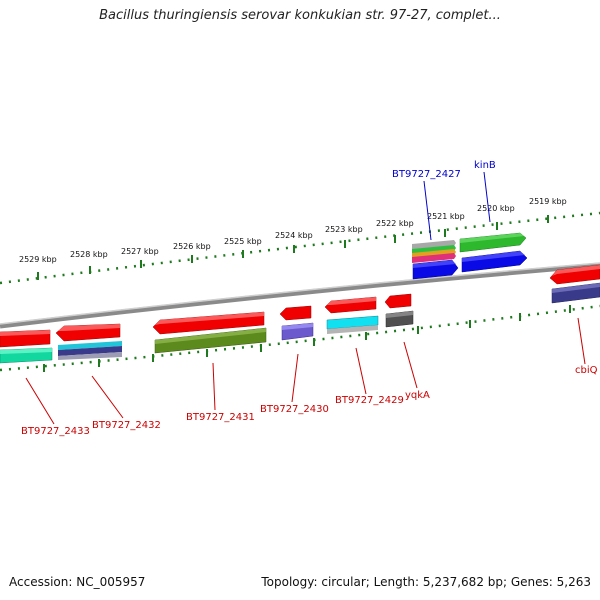 The image size is (600, 600). What do you see at coordinates (126, 425) in the screenshot?
I see `label-bt9727-2432: BT9727_2432` at bounding box center [126, 425].